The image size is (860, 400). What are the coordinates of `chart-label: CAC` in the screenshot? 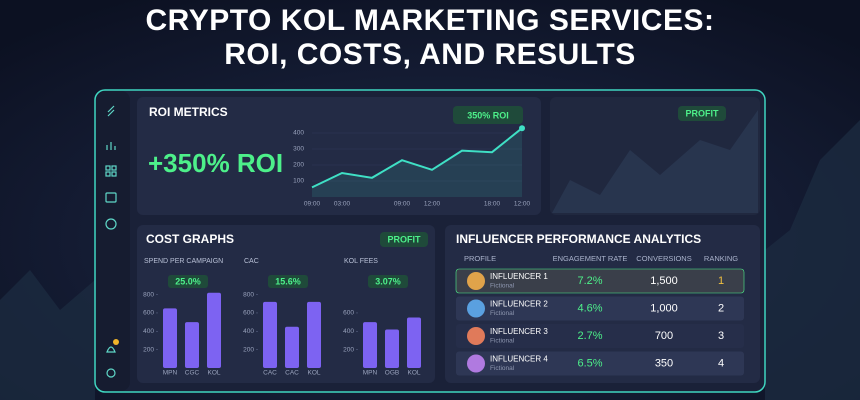 It's located at (251, 261).